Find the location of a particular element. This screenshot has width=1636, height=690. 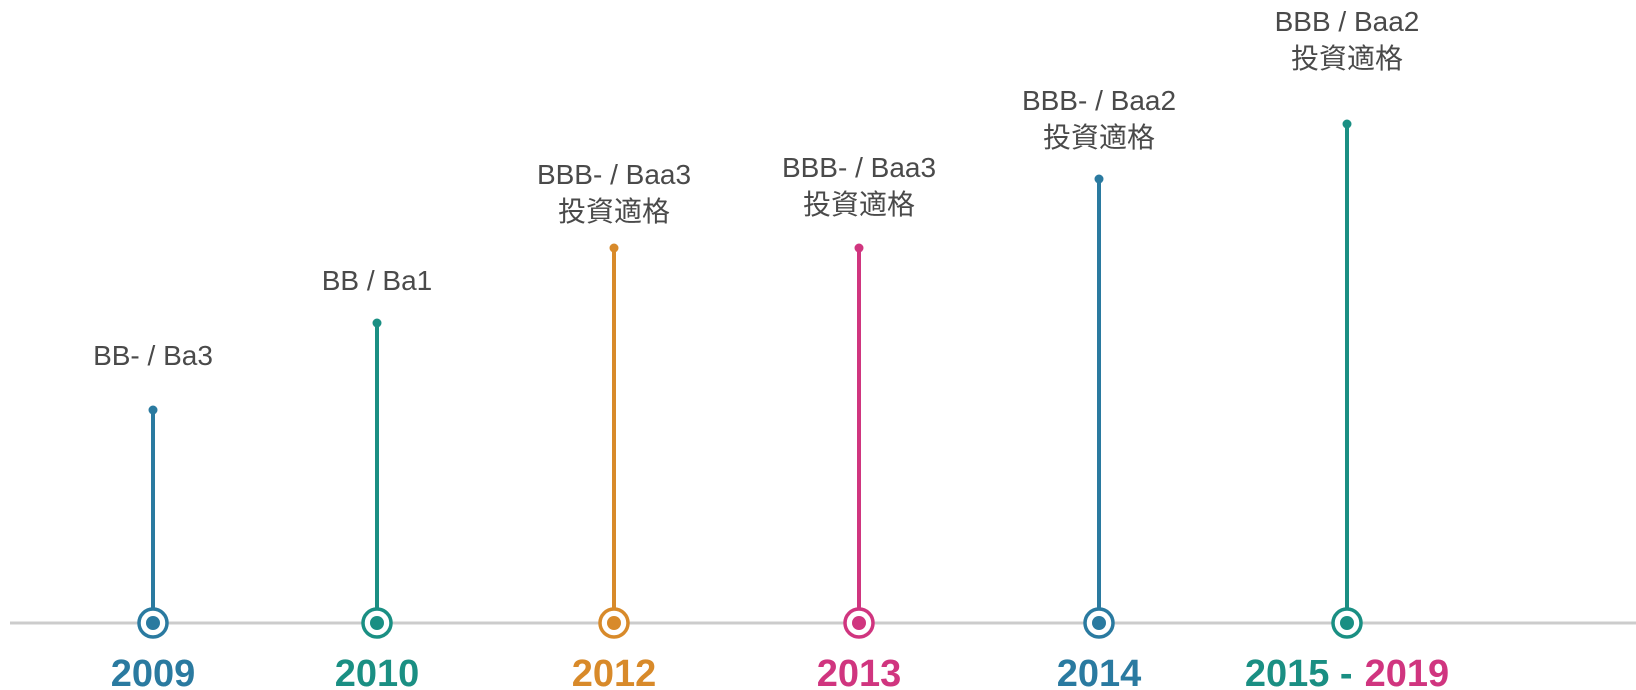

year: 2009 is located at coordinates (153, 671).